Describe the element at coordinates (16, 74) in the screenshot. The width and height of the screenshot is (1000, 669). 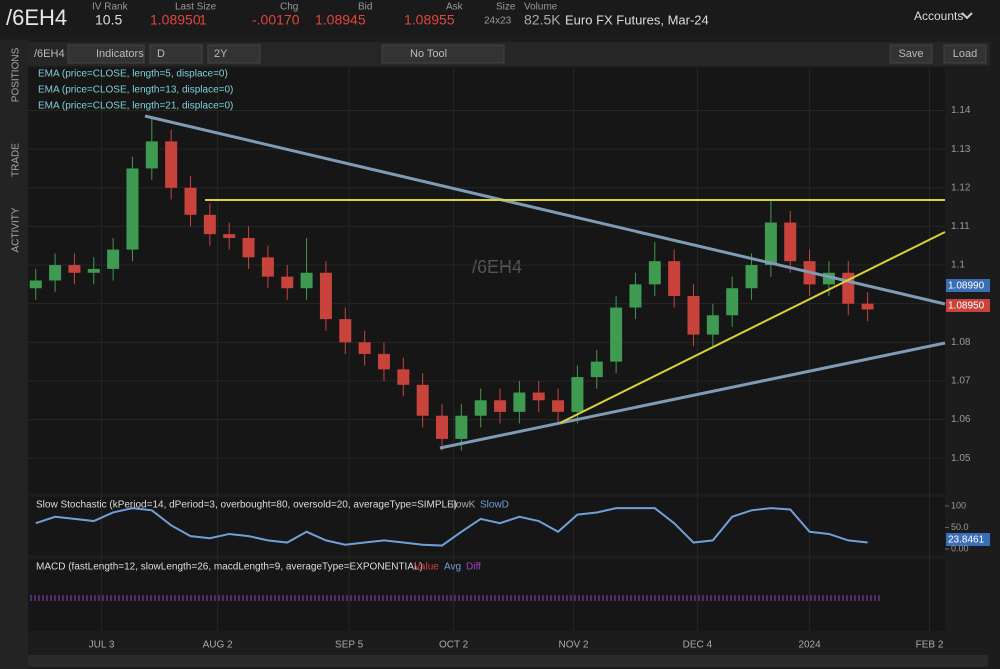
I see `side-tab: POSITIONS` at that location.